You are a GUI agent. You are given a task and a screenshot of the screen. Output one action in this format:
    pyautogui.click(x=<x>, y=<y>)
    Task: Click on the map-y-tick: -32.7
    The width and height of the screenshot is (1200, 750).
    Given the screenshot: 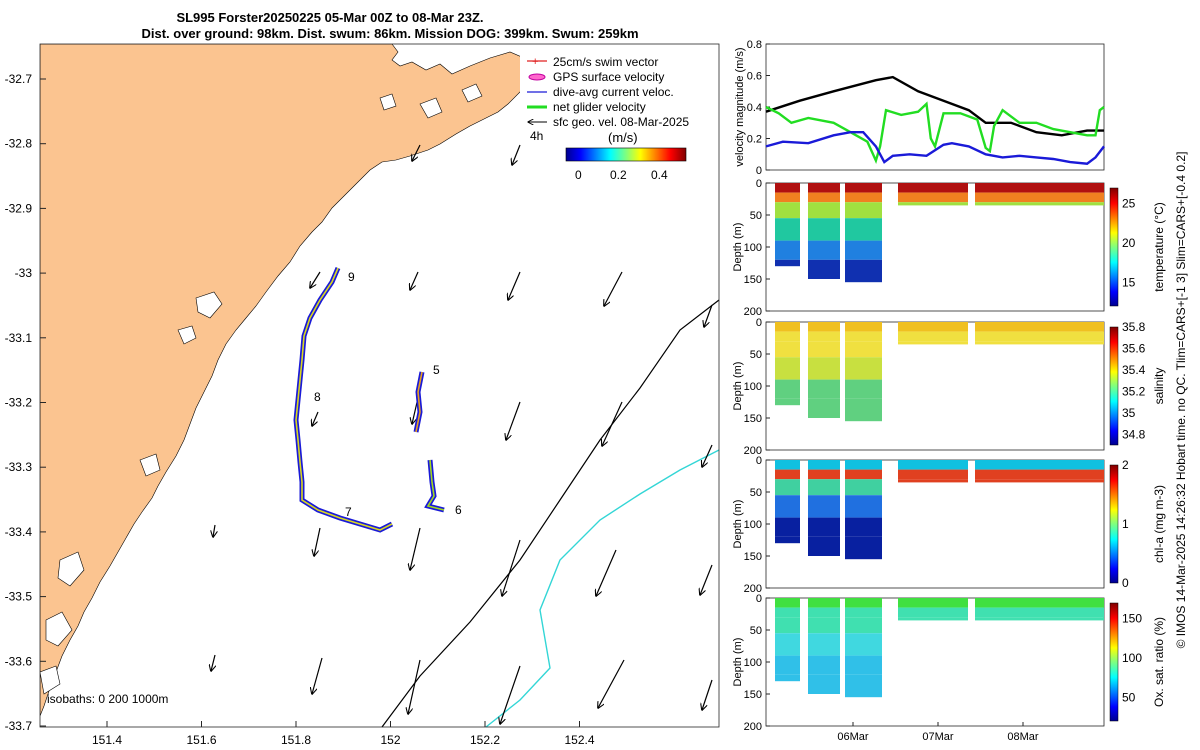 What is the action you would take?
    pyautogui.click(x=19, y=79)
    